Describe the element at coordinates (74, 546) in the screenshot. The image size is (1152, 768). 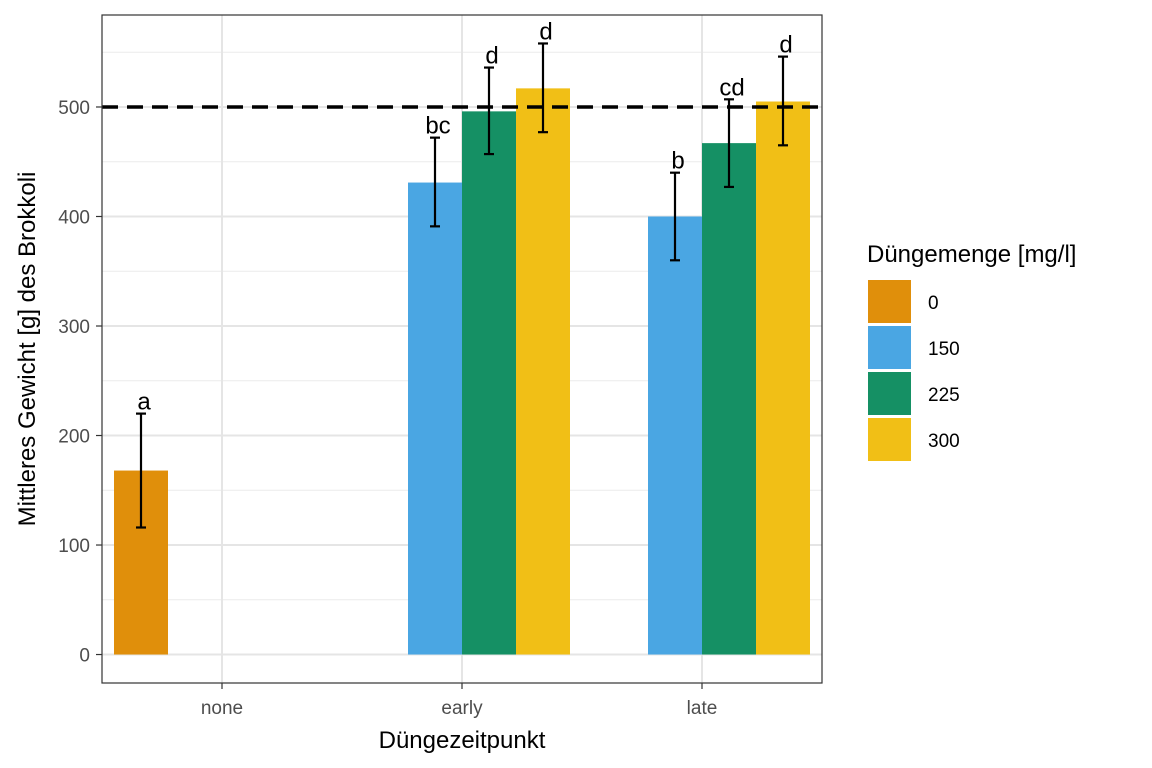
I see `y-tick-label: 100` at that location.